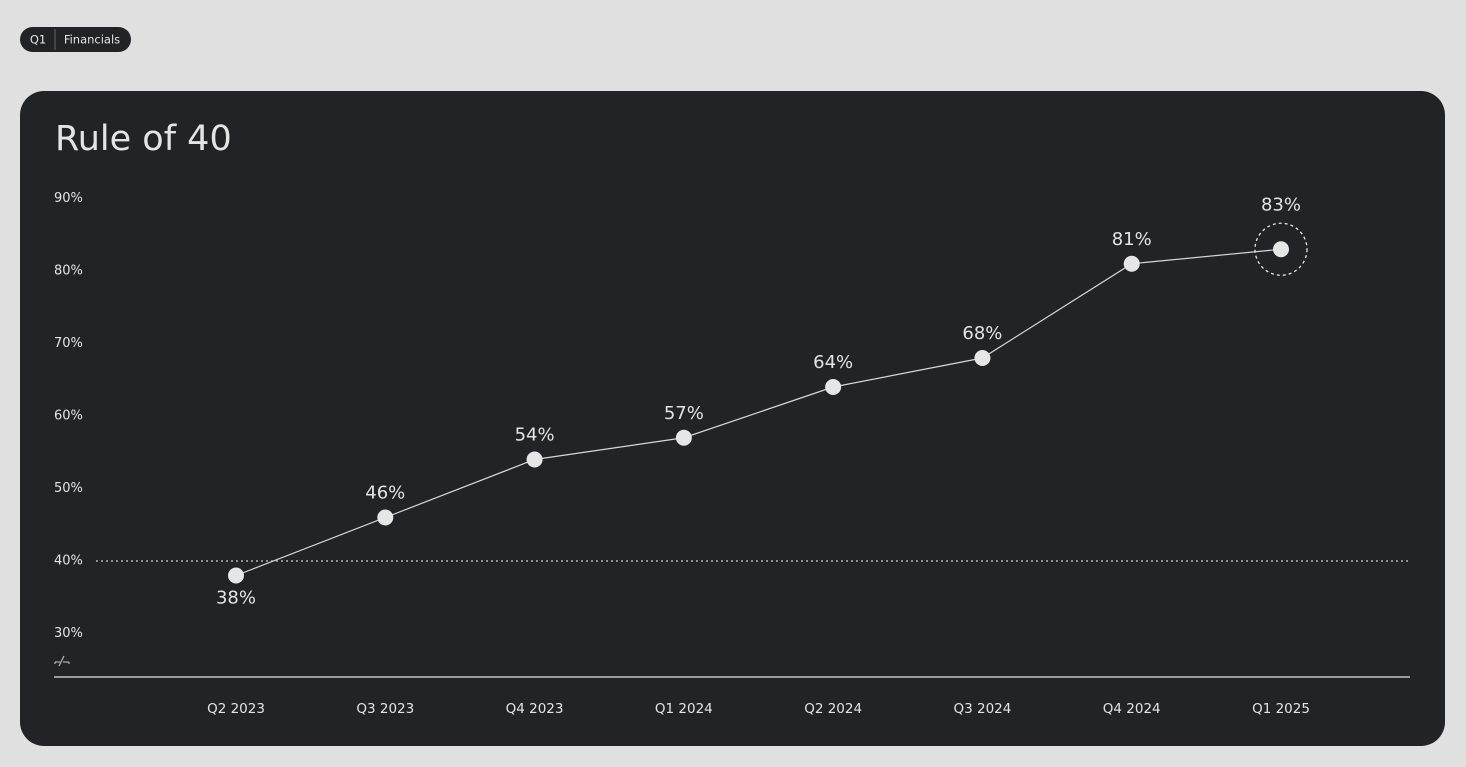 Image resolution: width=1466 pixels, height=767 pixels. What do you see at coordinates (68, 416) in the screenshot?
I see `y-tick-label: 60%` at bounding box center [68, 416].